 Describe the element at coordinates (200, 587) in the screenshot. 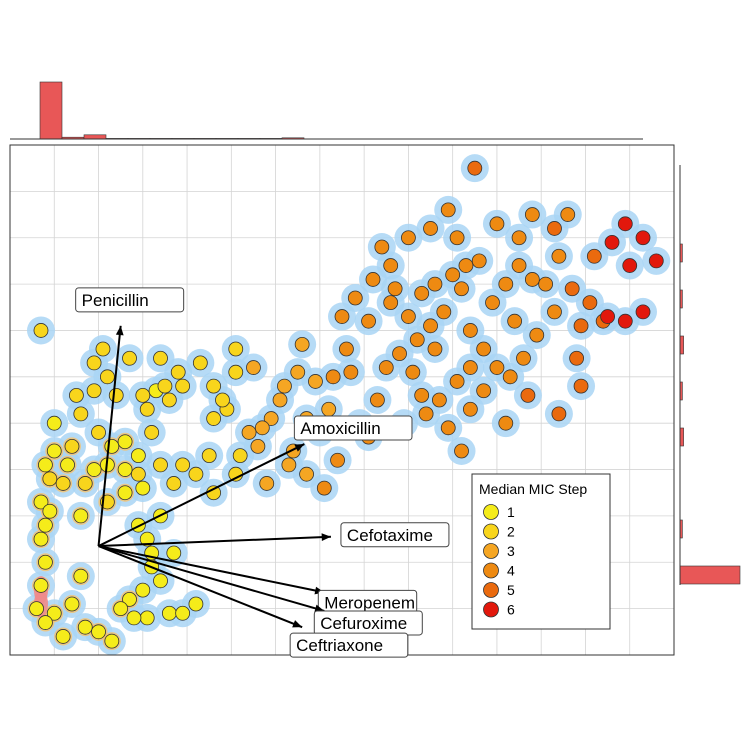

I see `vector-arrow` at that location.